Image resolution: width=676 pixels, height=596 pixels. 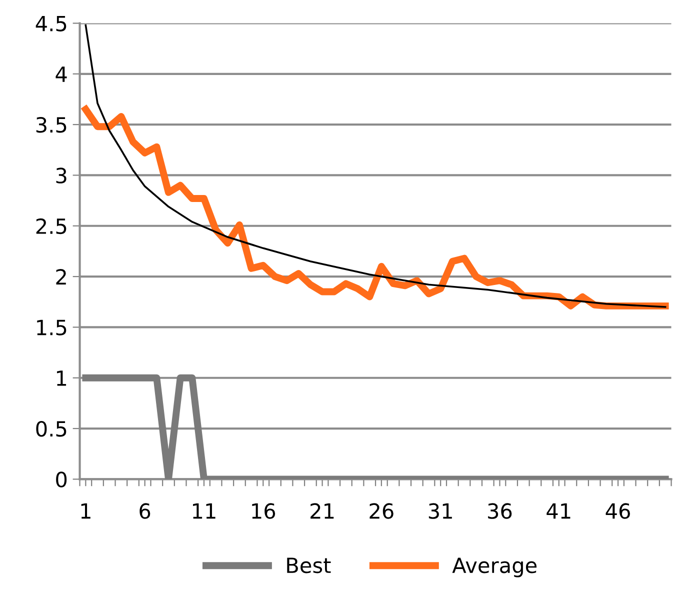 What do you see at coordinates (322, 511) in the screenshot?
I see `x-tick-label: 21` at bounding box center [322, 511].